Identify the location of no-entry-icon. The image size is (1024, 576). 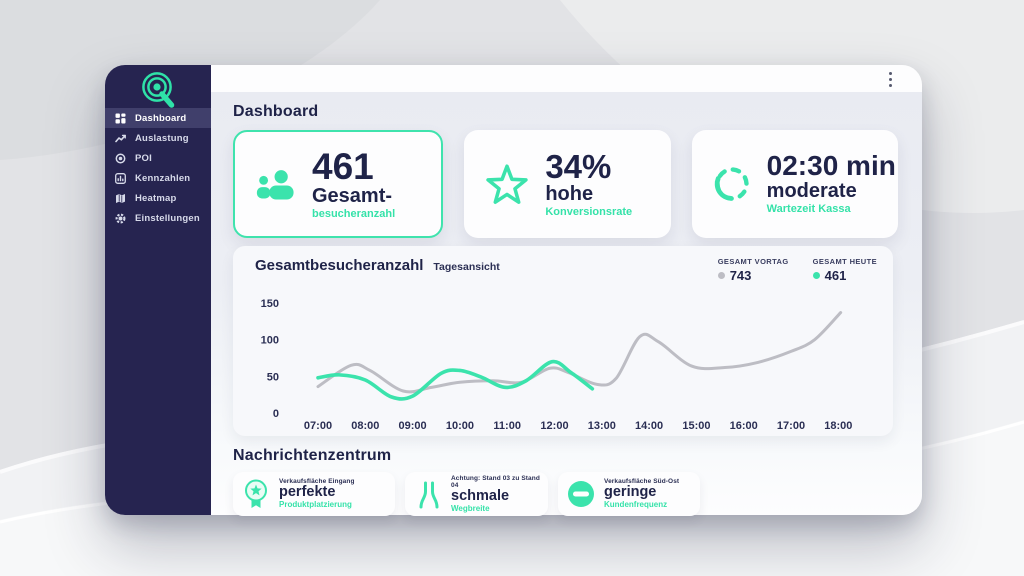
(581, 494).